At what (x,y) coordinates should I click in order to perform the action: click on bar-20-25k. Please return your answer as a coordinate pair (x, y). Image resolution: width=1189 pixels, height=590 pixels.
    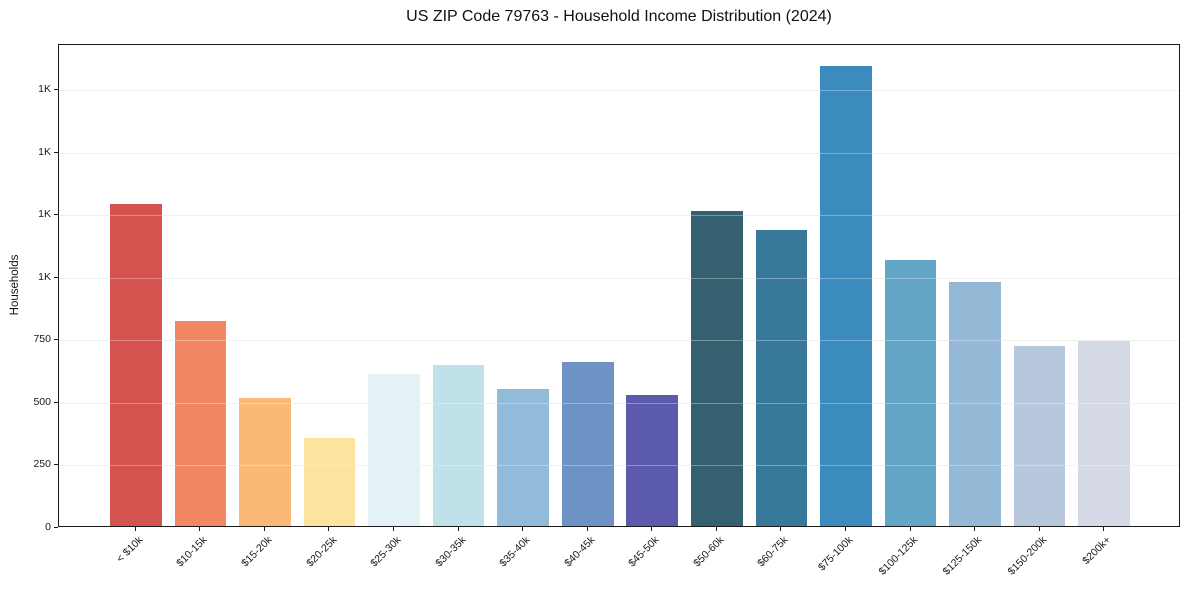
    Looking at the image, I should click on (329, 482).